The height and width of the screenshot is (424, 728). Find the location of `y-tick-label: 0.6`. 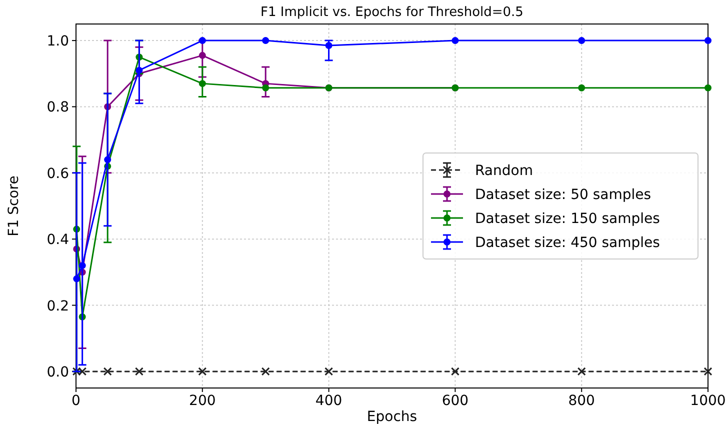

y-tick-label: 0.6 is located at coordinates (58, 174).